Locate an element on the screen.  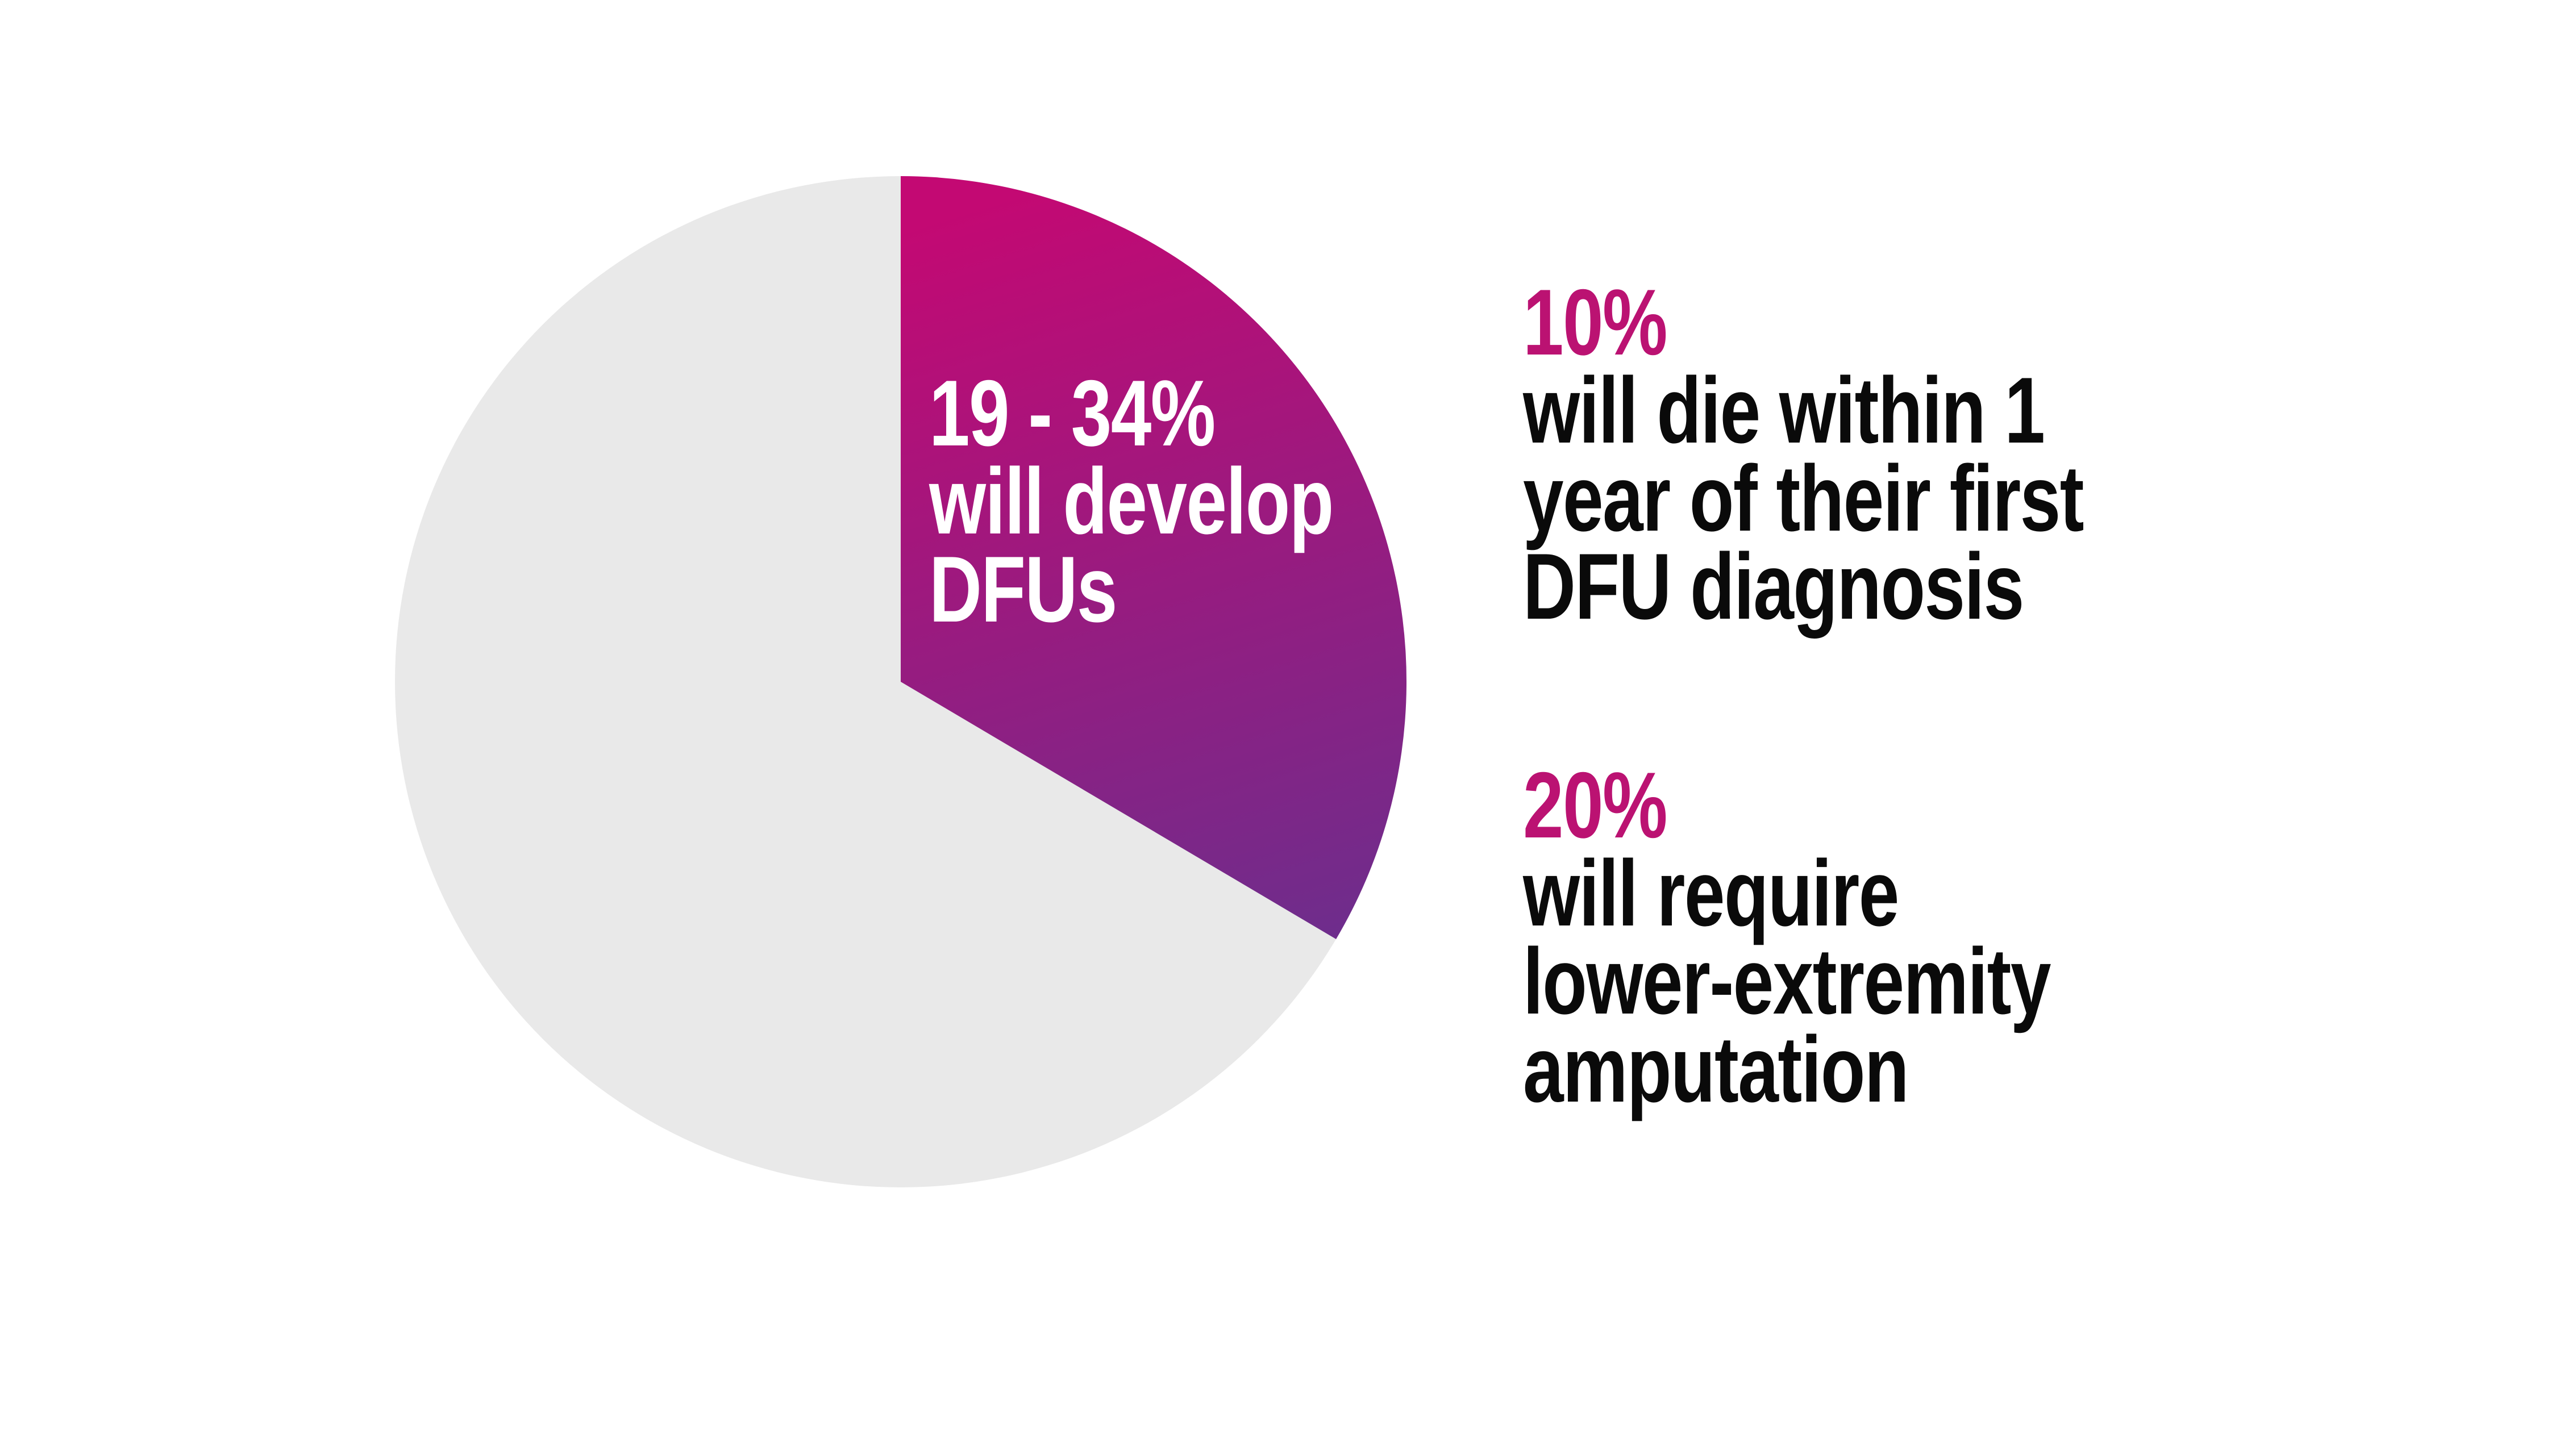
stat-value: 10% is located at coordinates (1595, 322).